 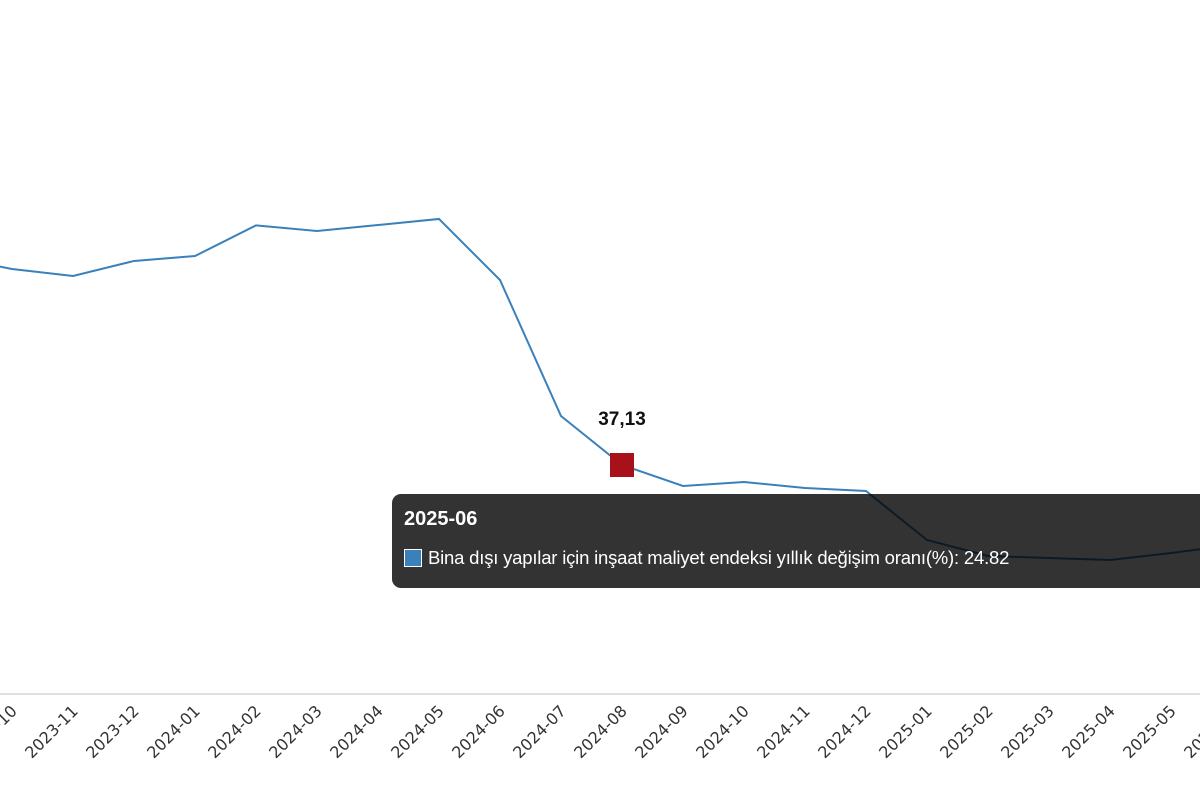 I want to click on x-tick-label: 2024-04, so click(x=356, y=731).